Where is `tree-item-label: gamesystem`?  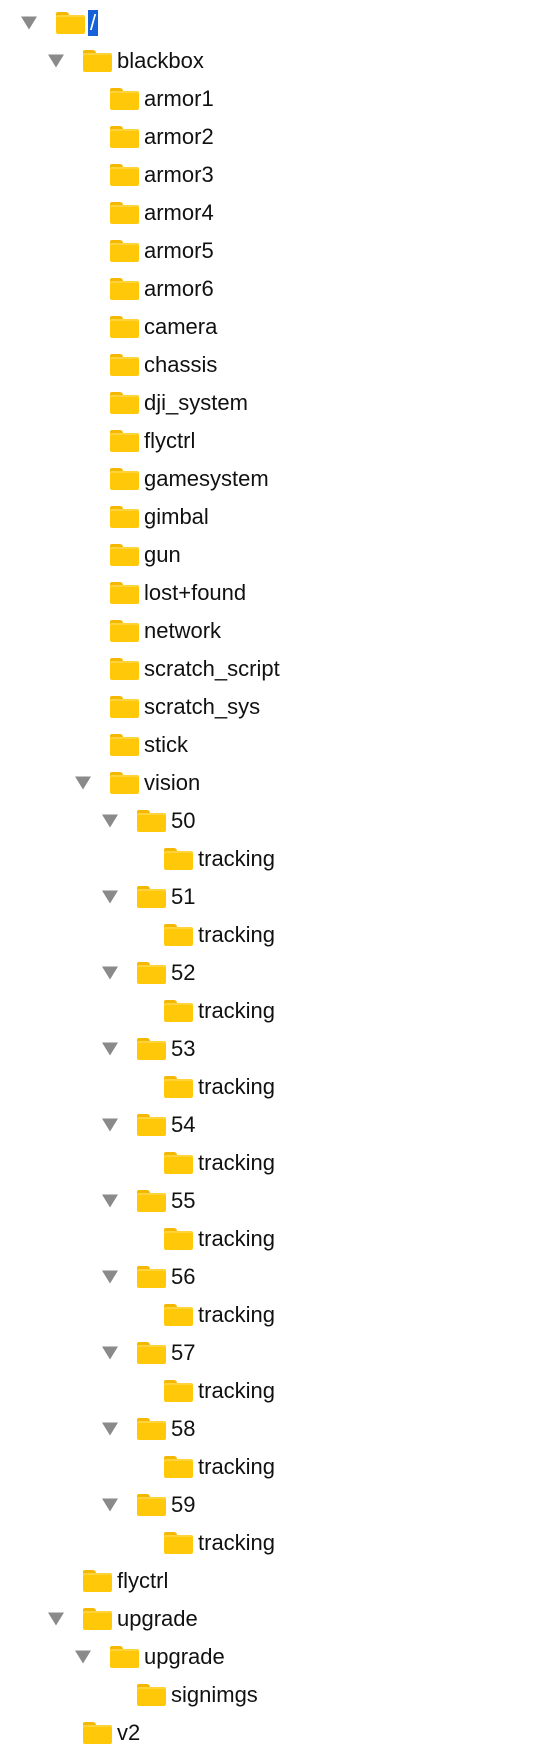 tree-item-label: gamesystem is located at coordinates (206, 478).